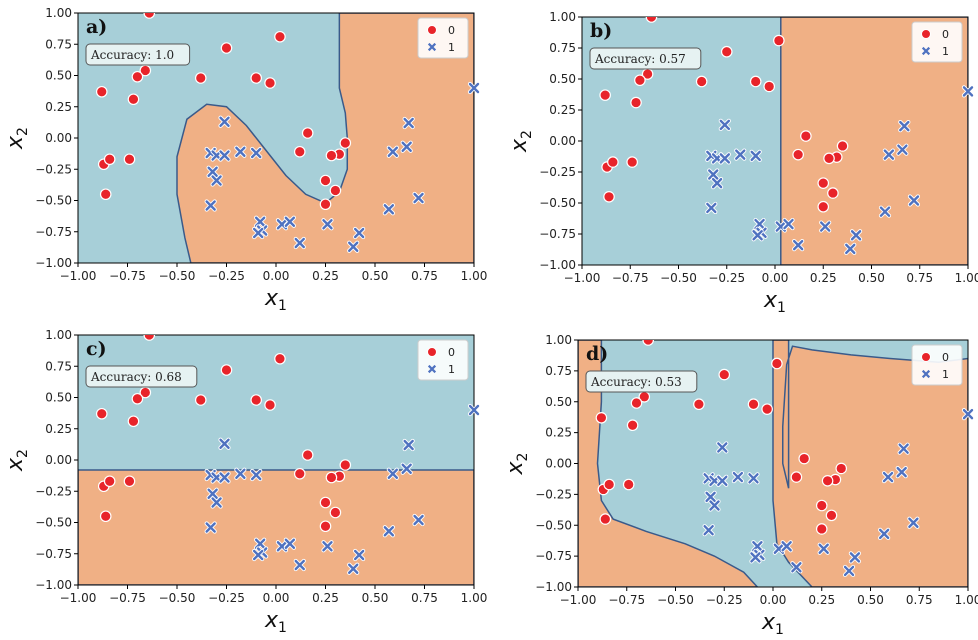  What do you see at coordinates (96, 27) in the screenshot?
I see `panel-label: a)` at bounding box center [96, 27].